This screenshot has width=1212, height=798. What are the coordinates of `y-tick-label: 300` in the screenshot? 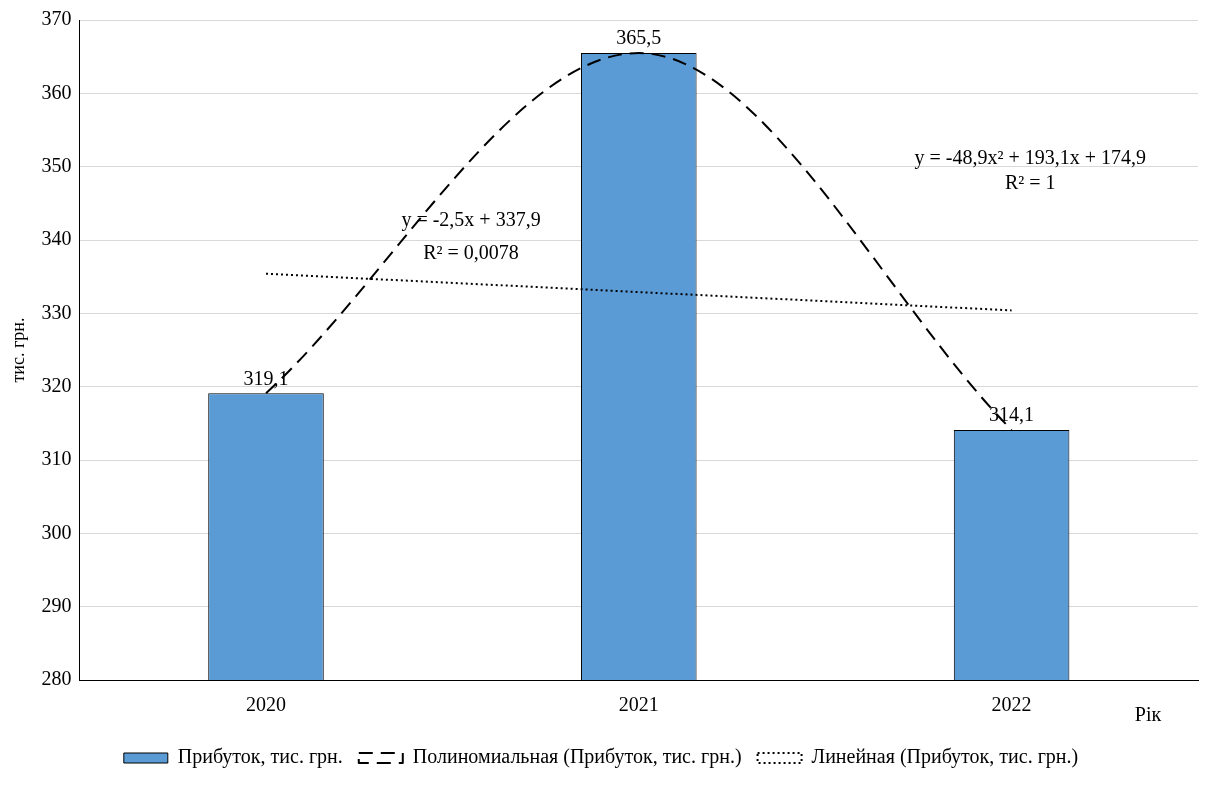 It's located at (56, 531).